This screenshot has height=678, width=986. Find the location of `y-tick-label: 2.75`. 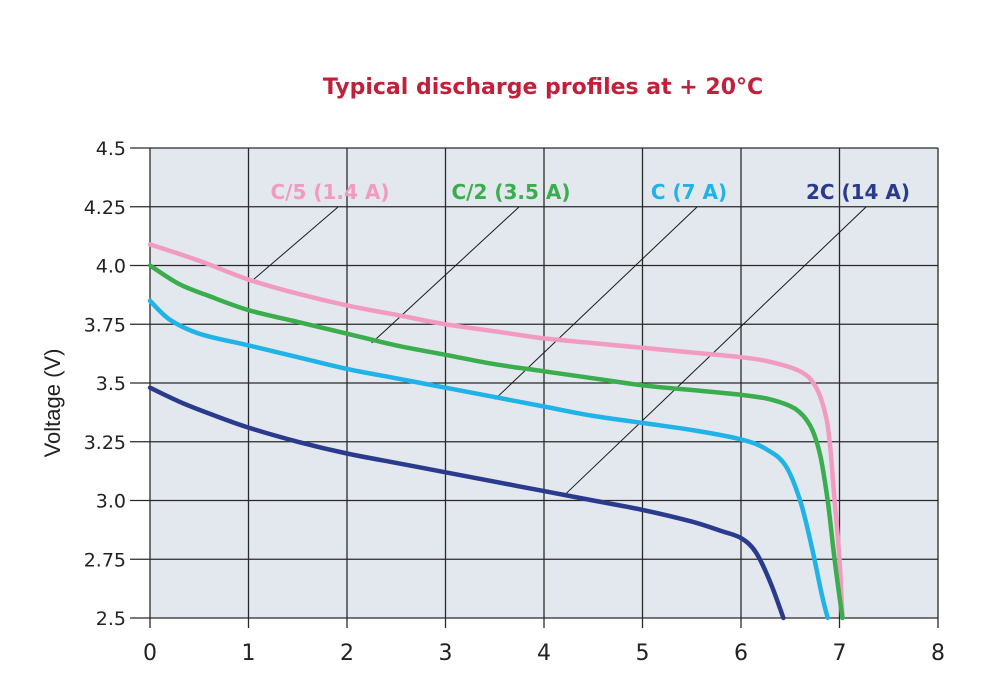

y-tick-label: 2.75 is located at coordinates (105, 560).